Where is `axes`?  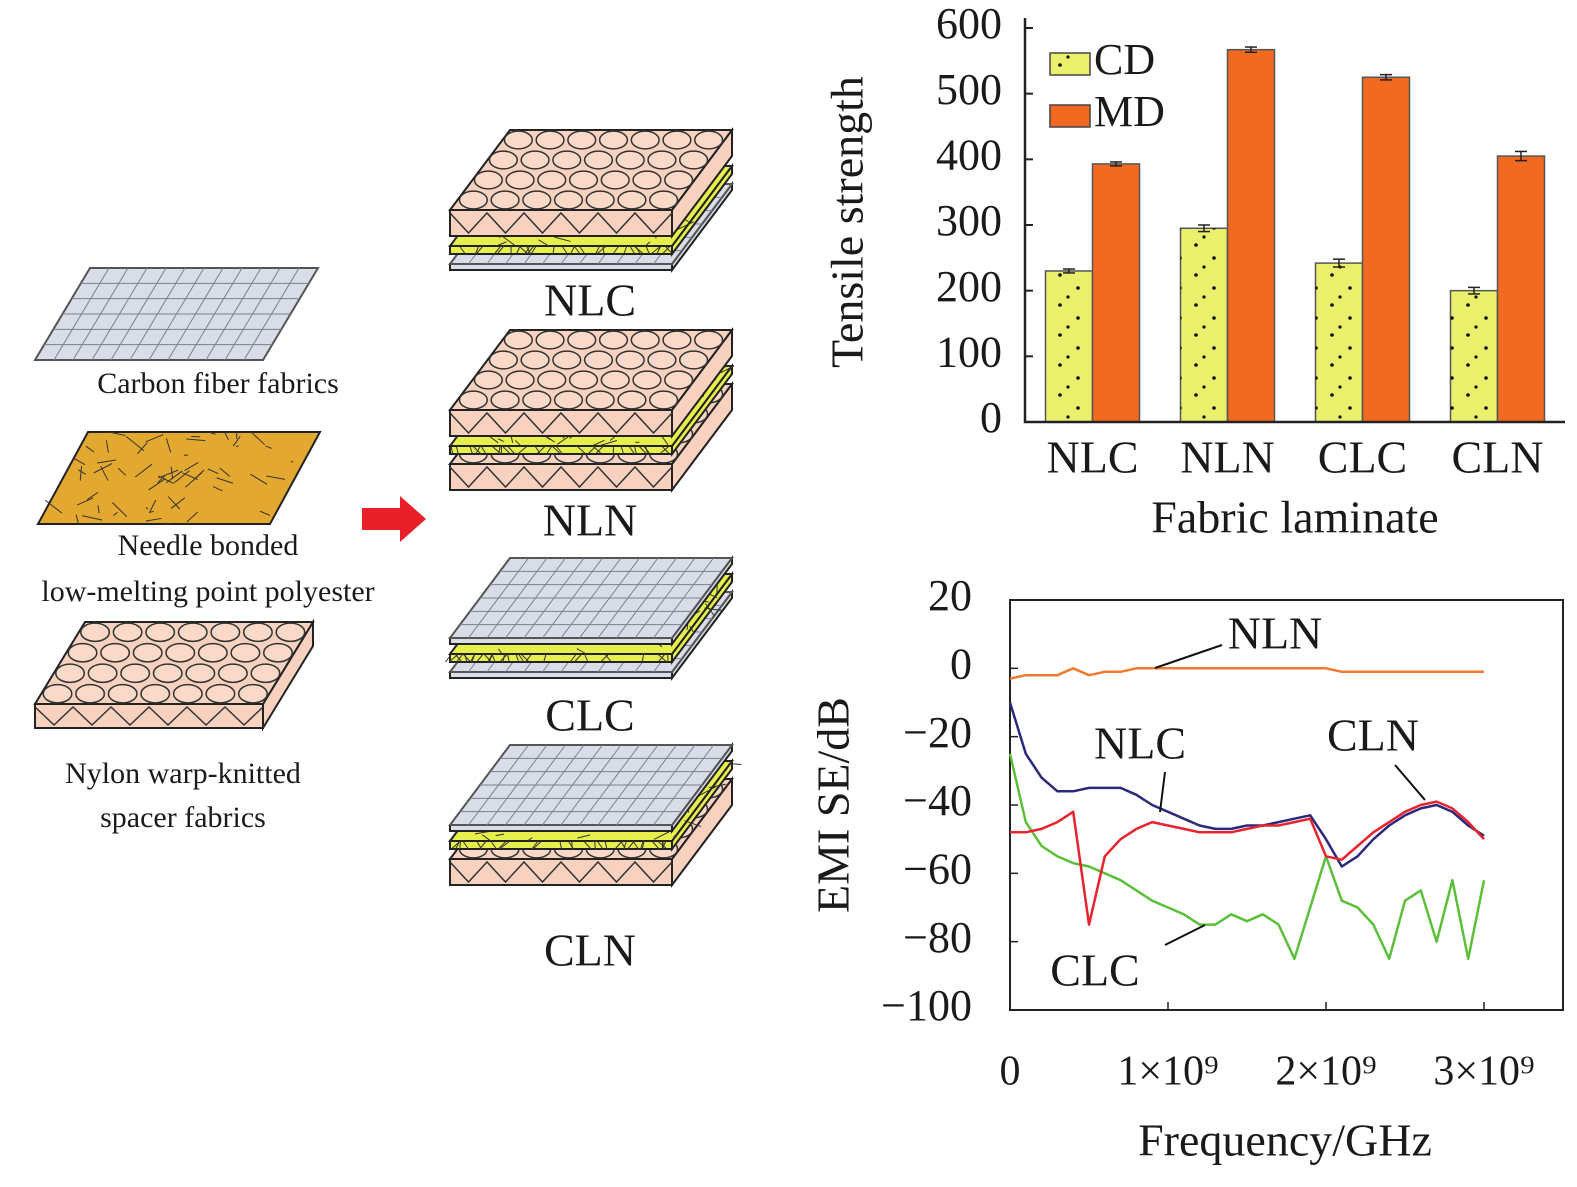 axes is located at coordinates (1294, 221).